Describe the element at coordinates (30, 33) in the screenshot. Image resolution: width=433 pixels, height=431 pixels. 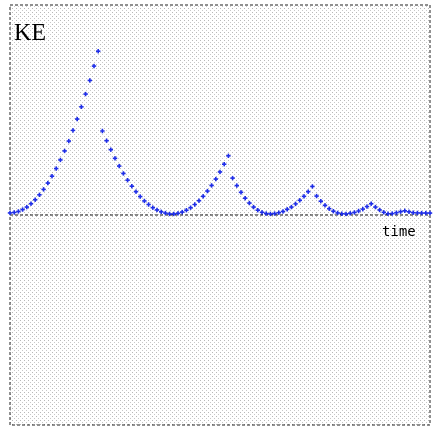
I see `y-axis-label: KE` at that location.